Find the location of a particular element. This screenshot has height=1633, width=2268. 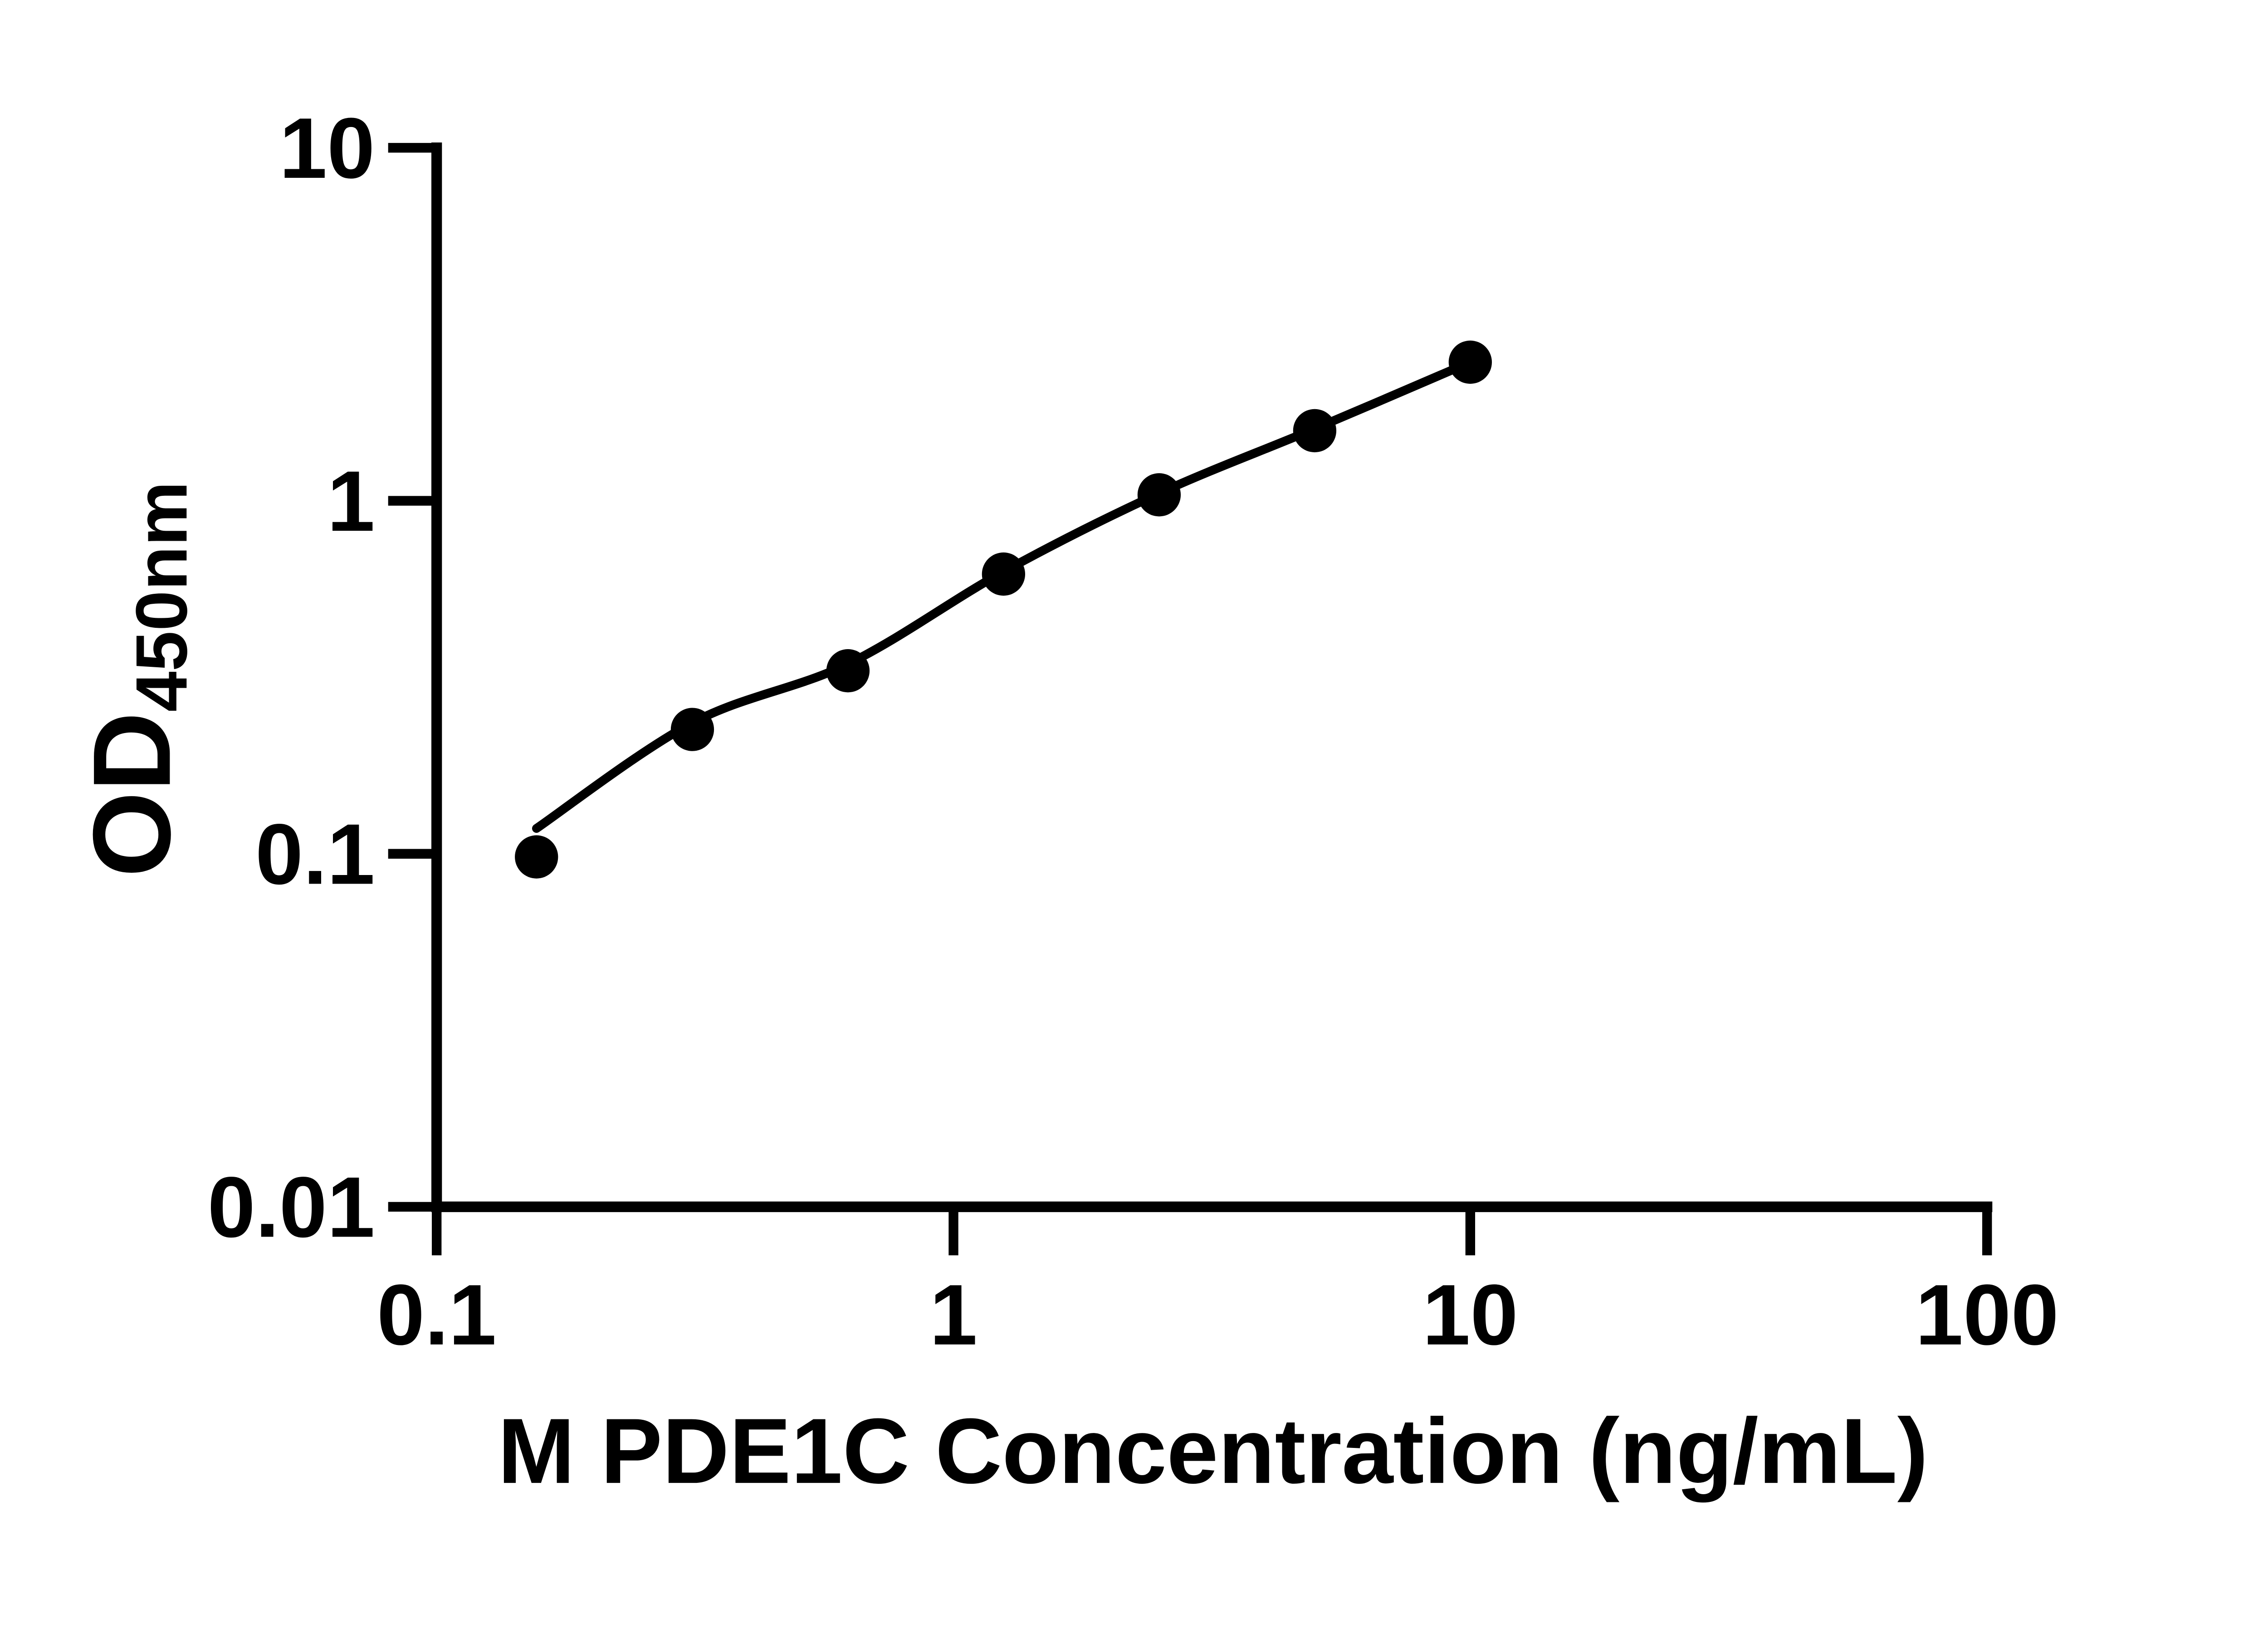

x-tick-label: 100 is located at coordinates (1987, 1315).